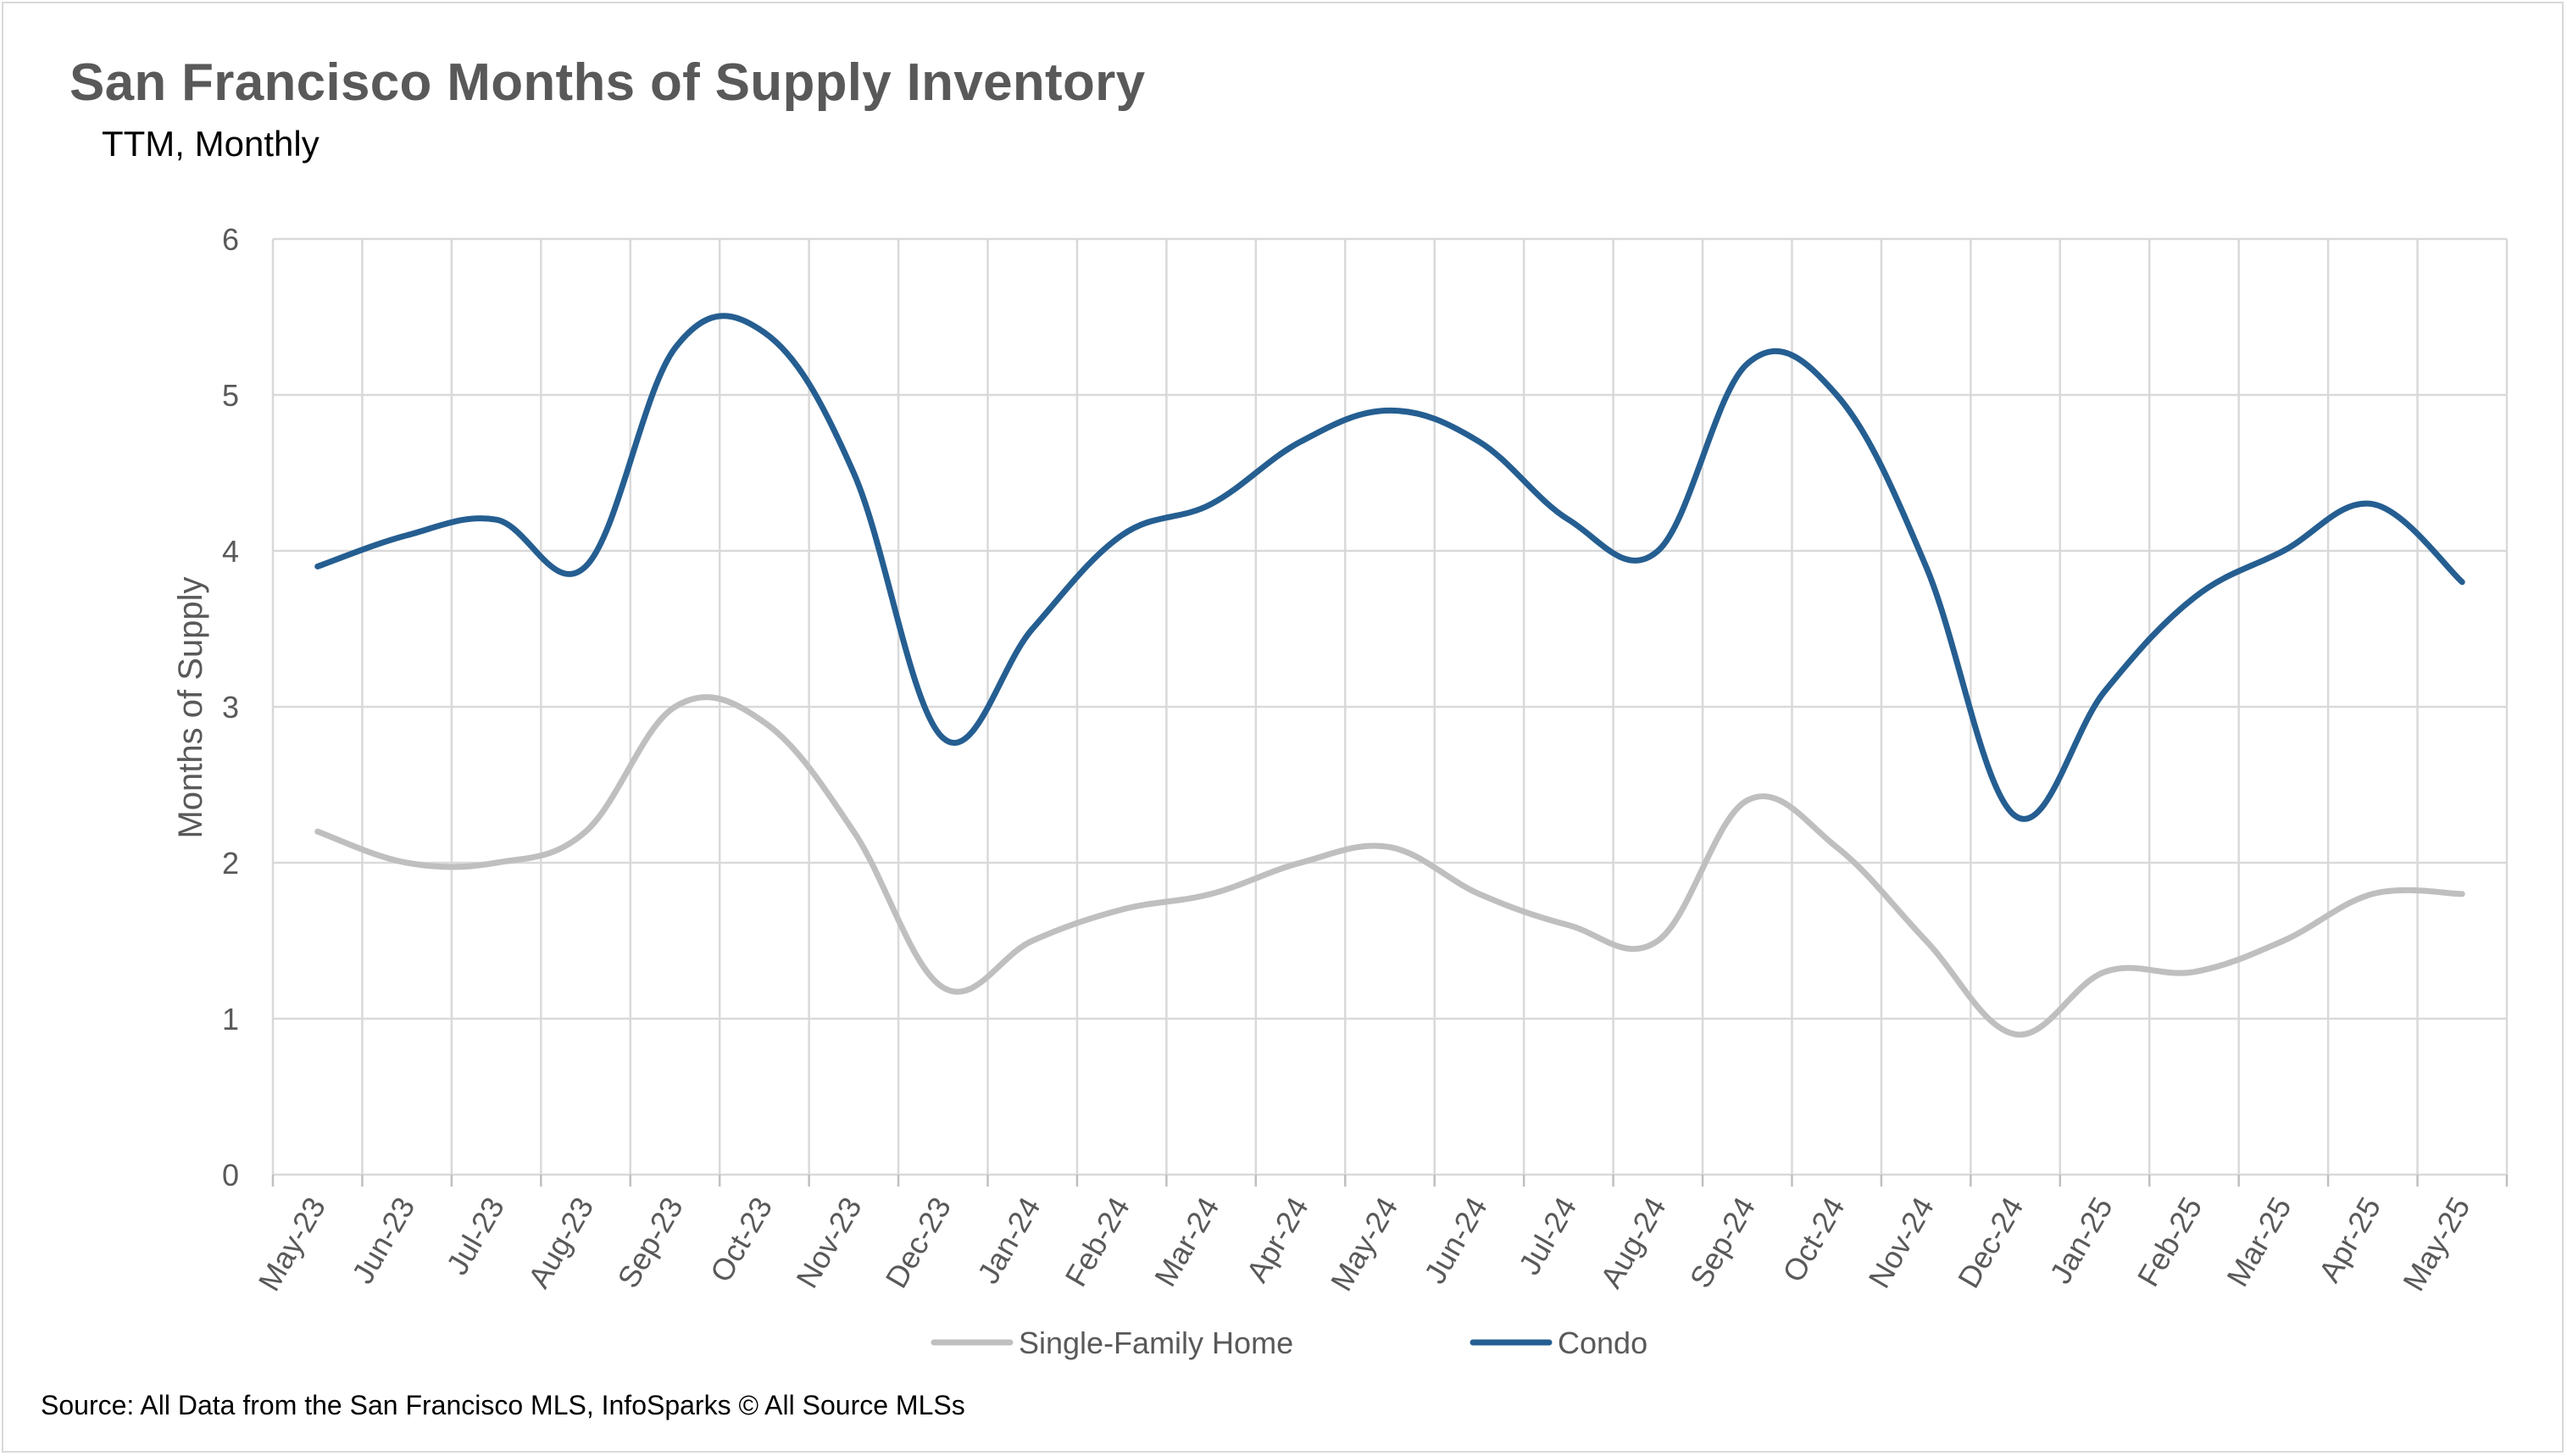  What do you see at coordinates (2259, 1242) in the screenshot?
I see `x-tick-label: Mar-25` at bounding box center [2259, 1242].